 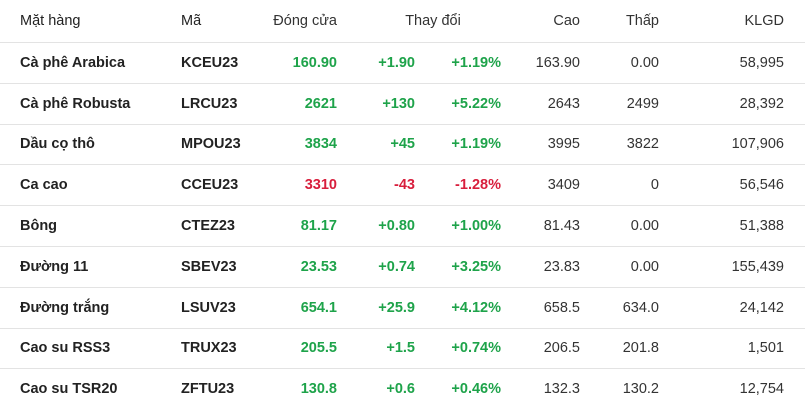 What do you see at coordinates (222, 103) in the screenshot?
I see `commodity-code: LRCU23` at bounding box center [222, 103].